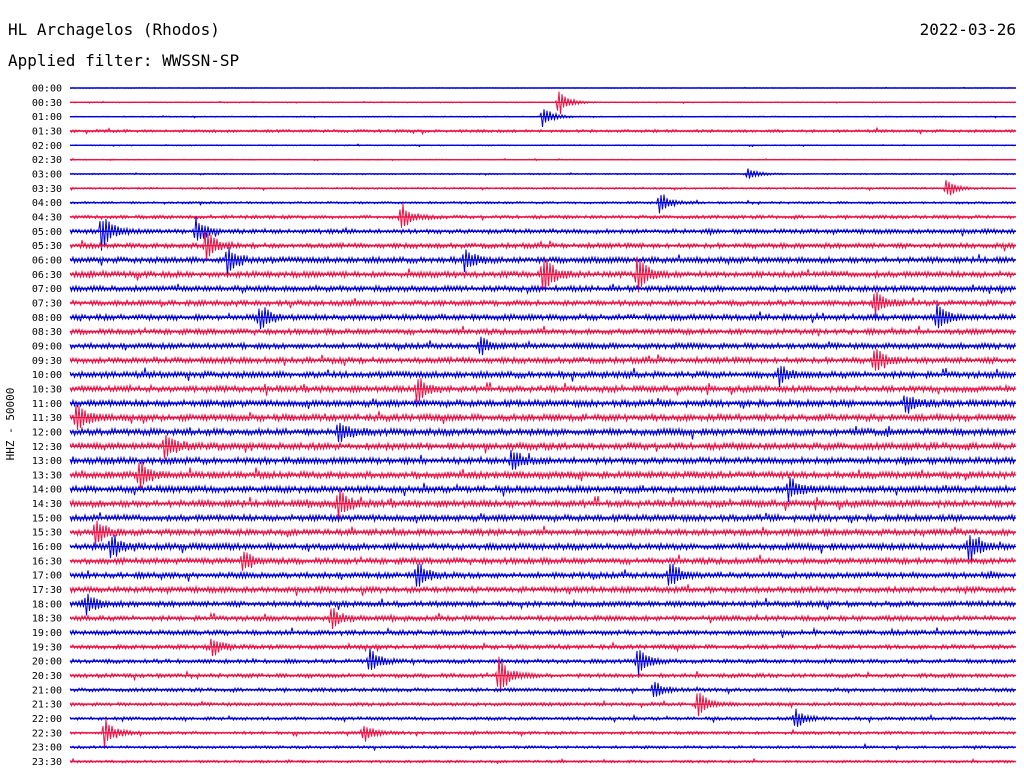  Describe the element at coordinates (47, 289) in the screenshot. I see `row-time-label: 07:00` at that location.